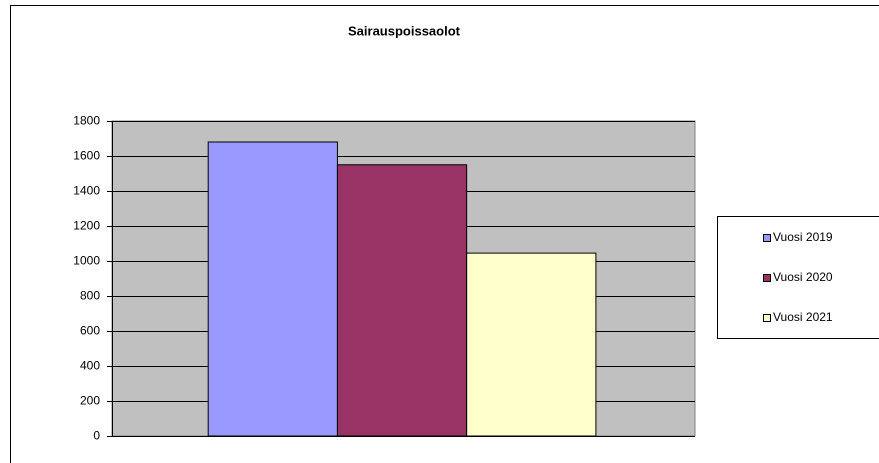  I want to click on legend, so click(798, 277).